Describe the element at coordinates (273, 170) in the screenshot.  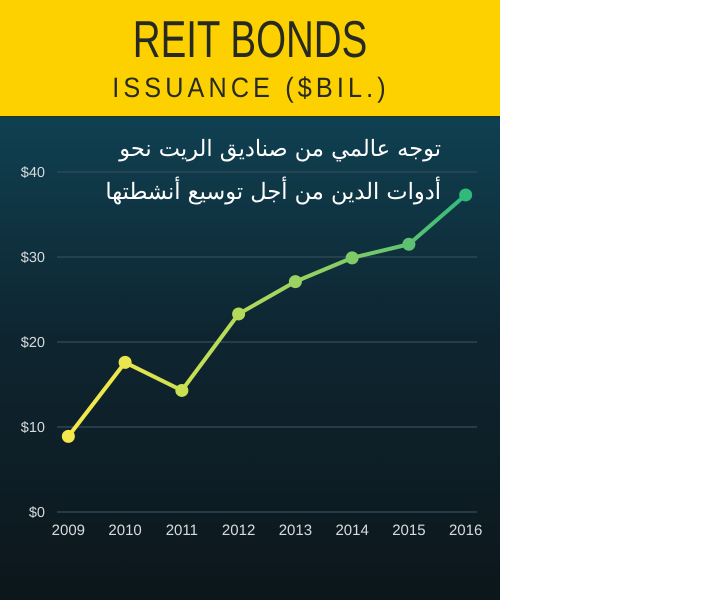
I see `annotation: توجه عالمي من صناديق الريت نحو أدوات الدين من أجل توسيع أنشطتها` at that location.